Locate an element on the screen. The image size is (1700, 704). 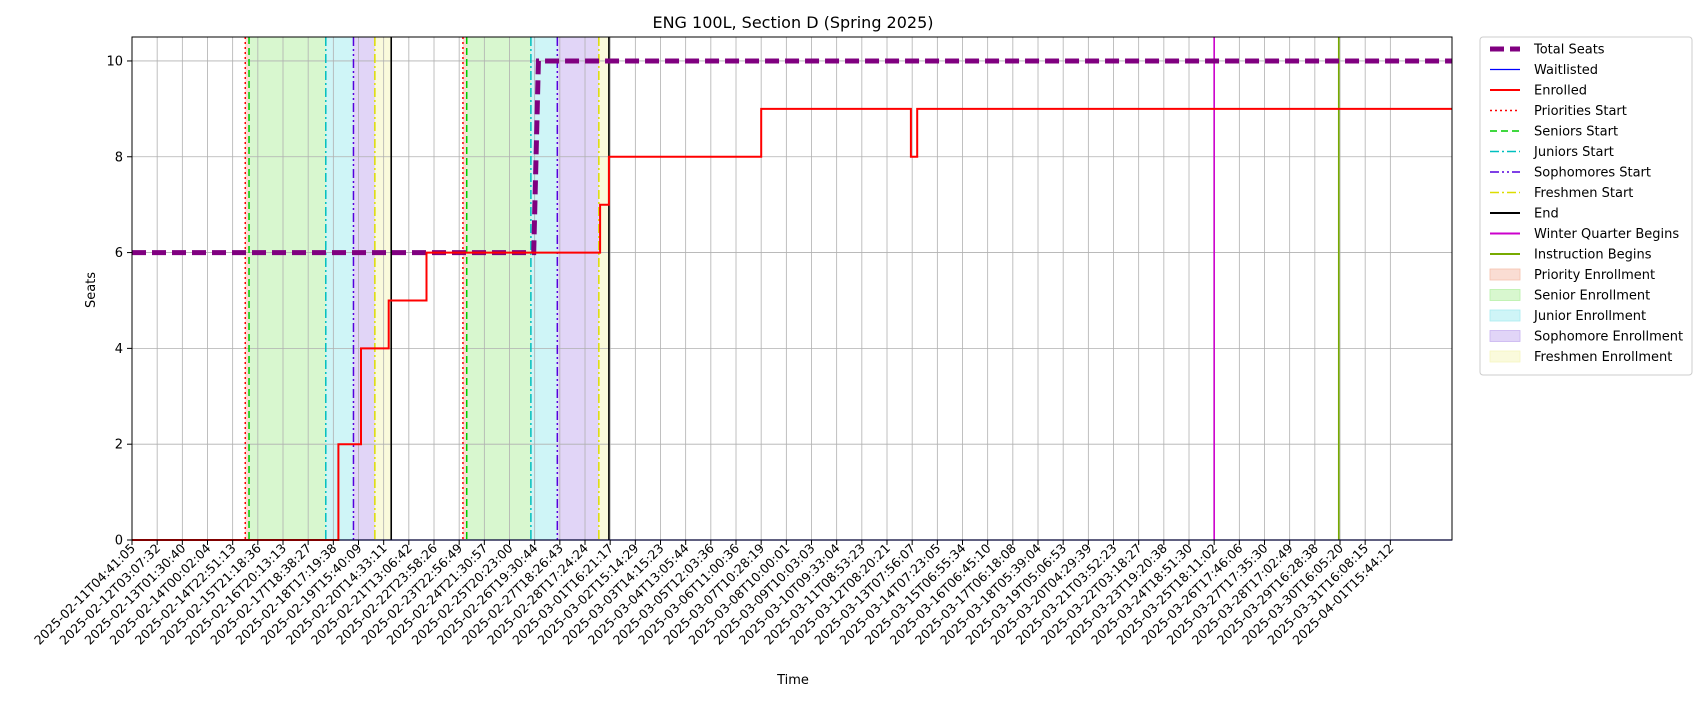
y-tick-label: 4 is located at coordinates (119, 349).